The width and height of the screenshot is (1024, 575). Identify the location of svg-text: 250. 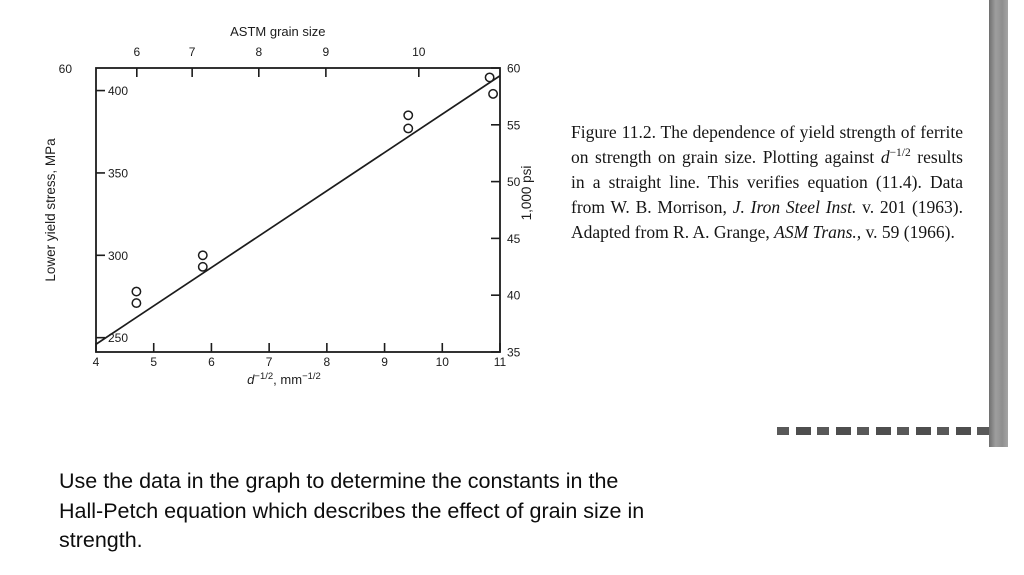
(118, 338).